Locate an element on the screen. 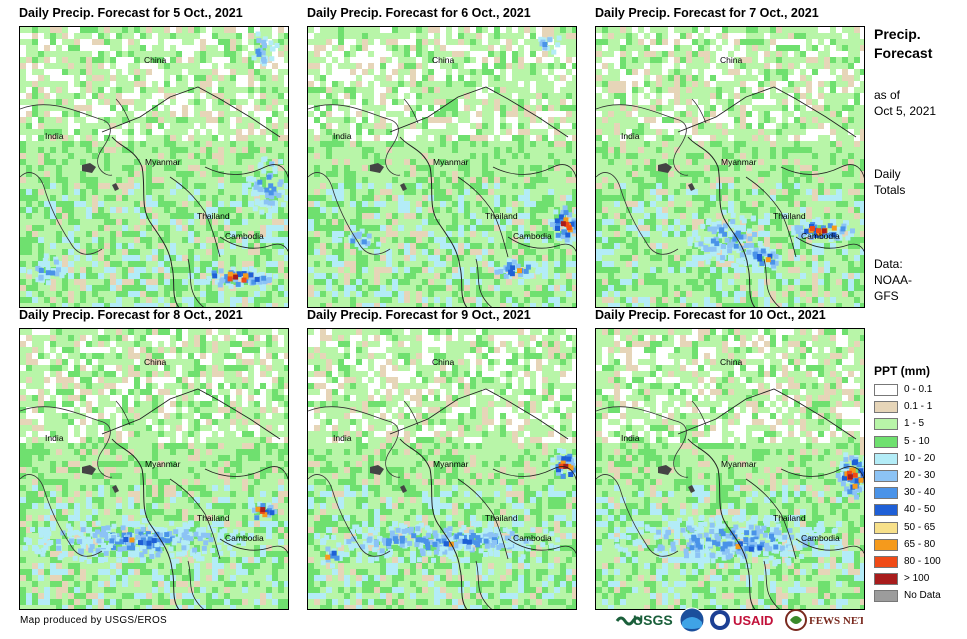  legend-label: 80 - 100 is located at coordinates (922, 561).